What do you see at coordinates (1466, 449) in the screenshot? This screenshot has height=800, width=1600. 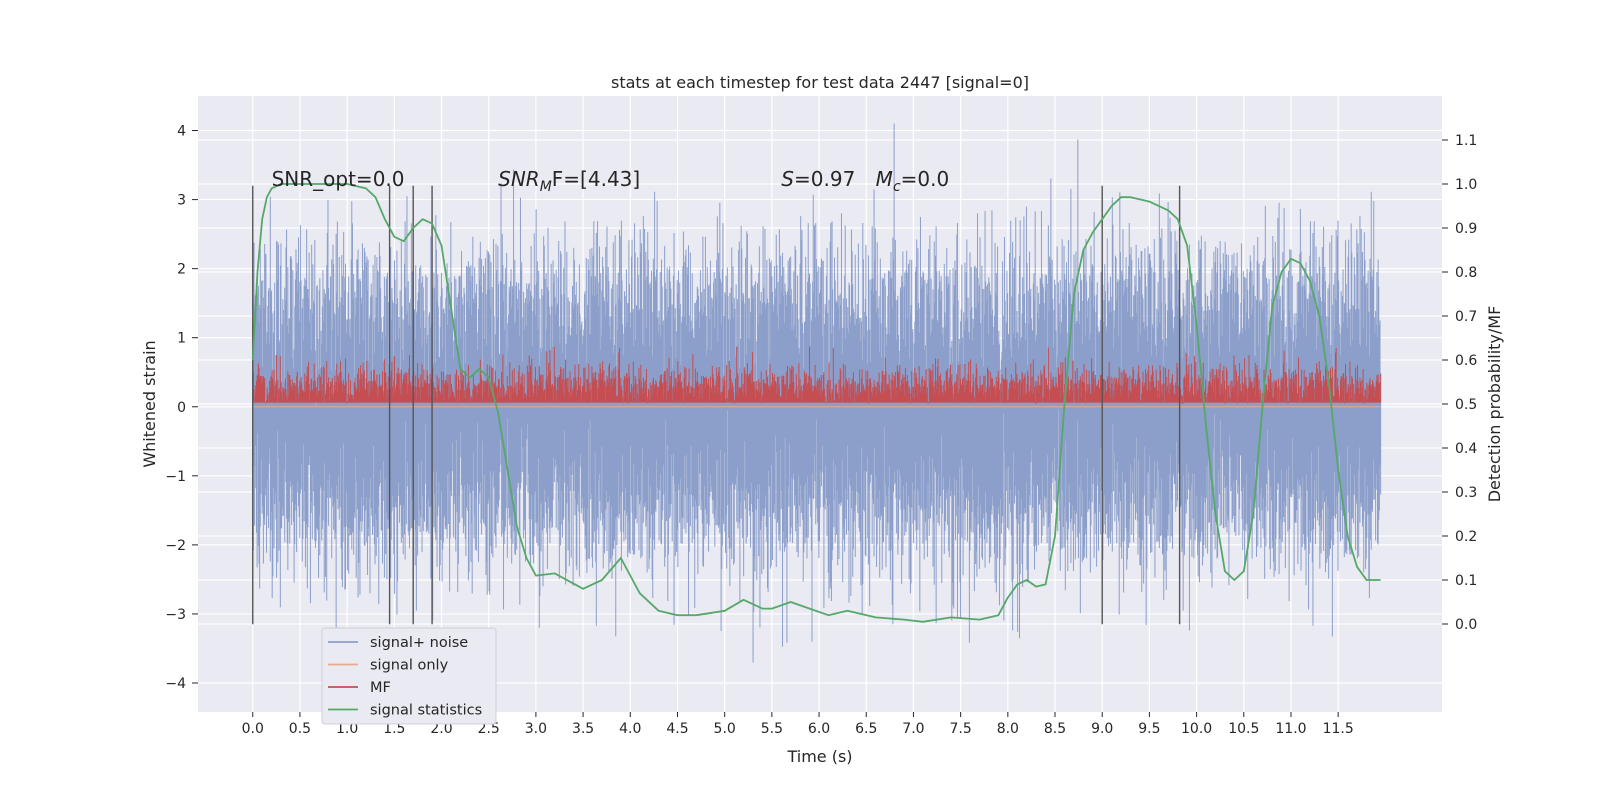 I see `y-right-tick-label: 0.4` at bounding box center [1466, 449].